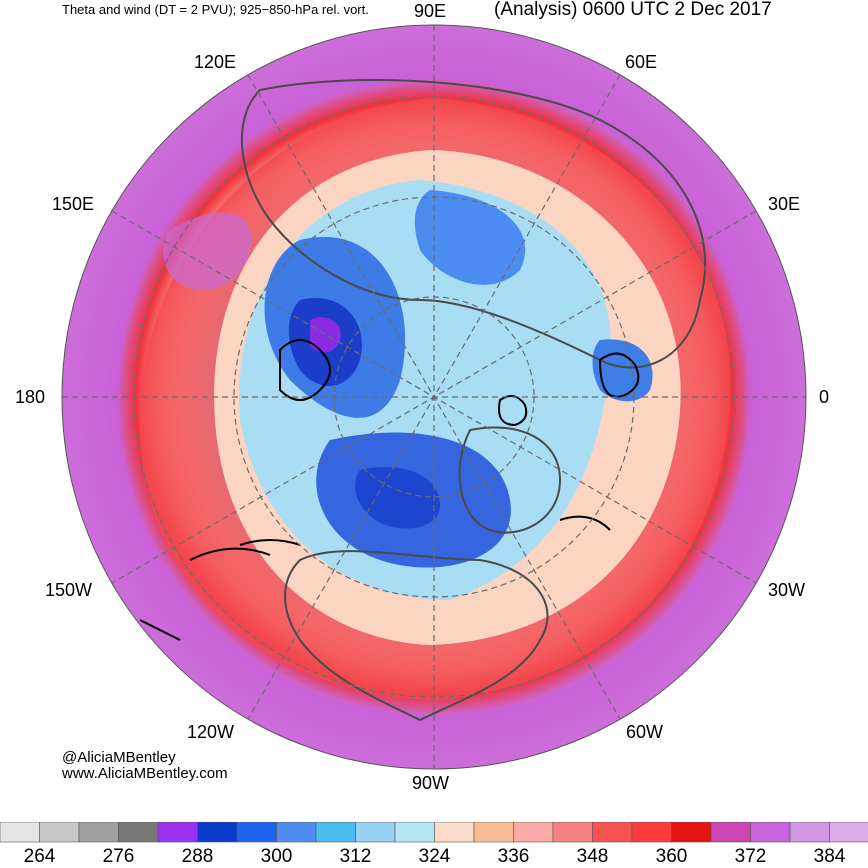 This screenshot has height=868, width=868. What do you see at coordinates (644, 732) in the screenshot?
I see `lon-label-60w: 60W` at bounding box center [644, 732].